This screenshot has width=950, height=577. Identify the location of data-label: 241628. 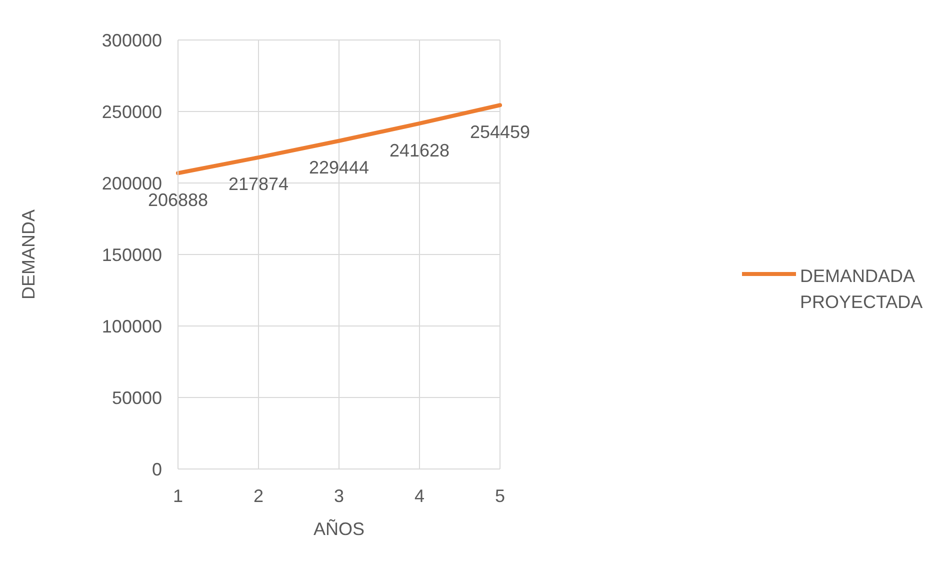
(419, 150).